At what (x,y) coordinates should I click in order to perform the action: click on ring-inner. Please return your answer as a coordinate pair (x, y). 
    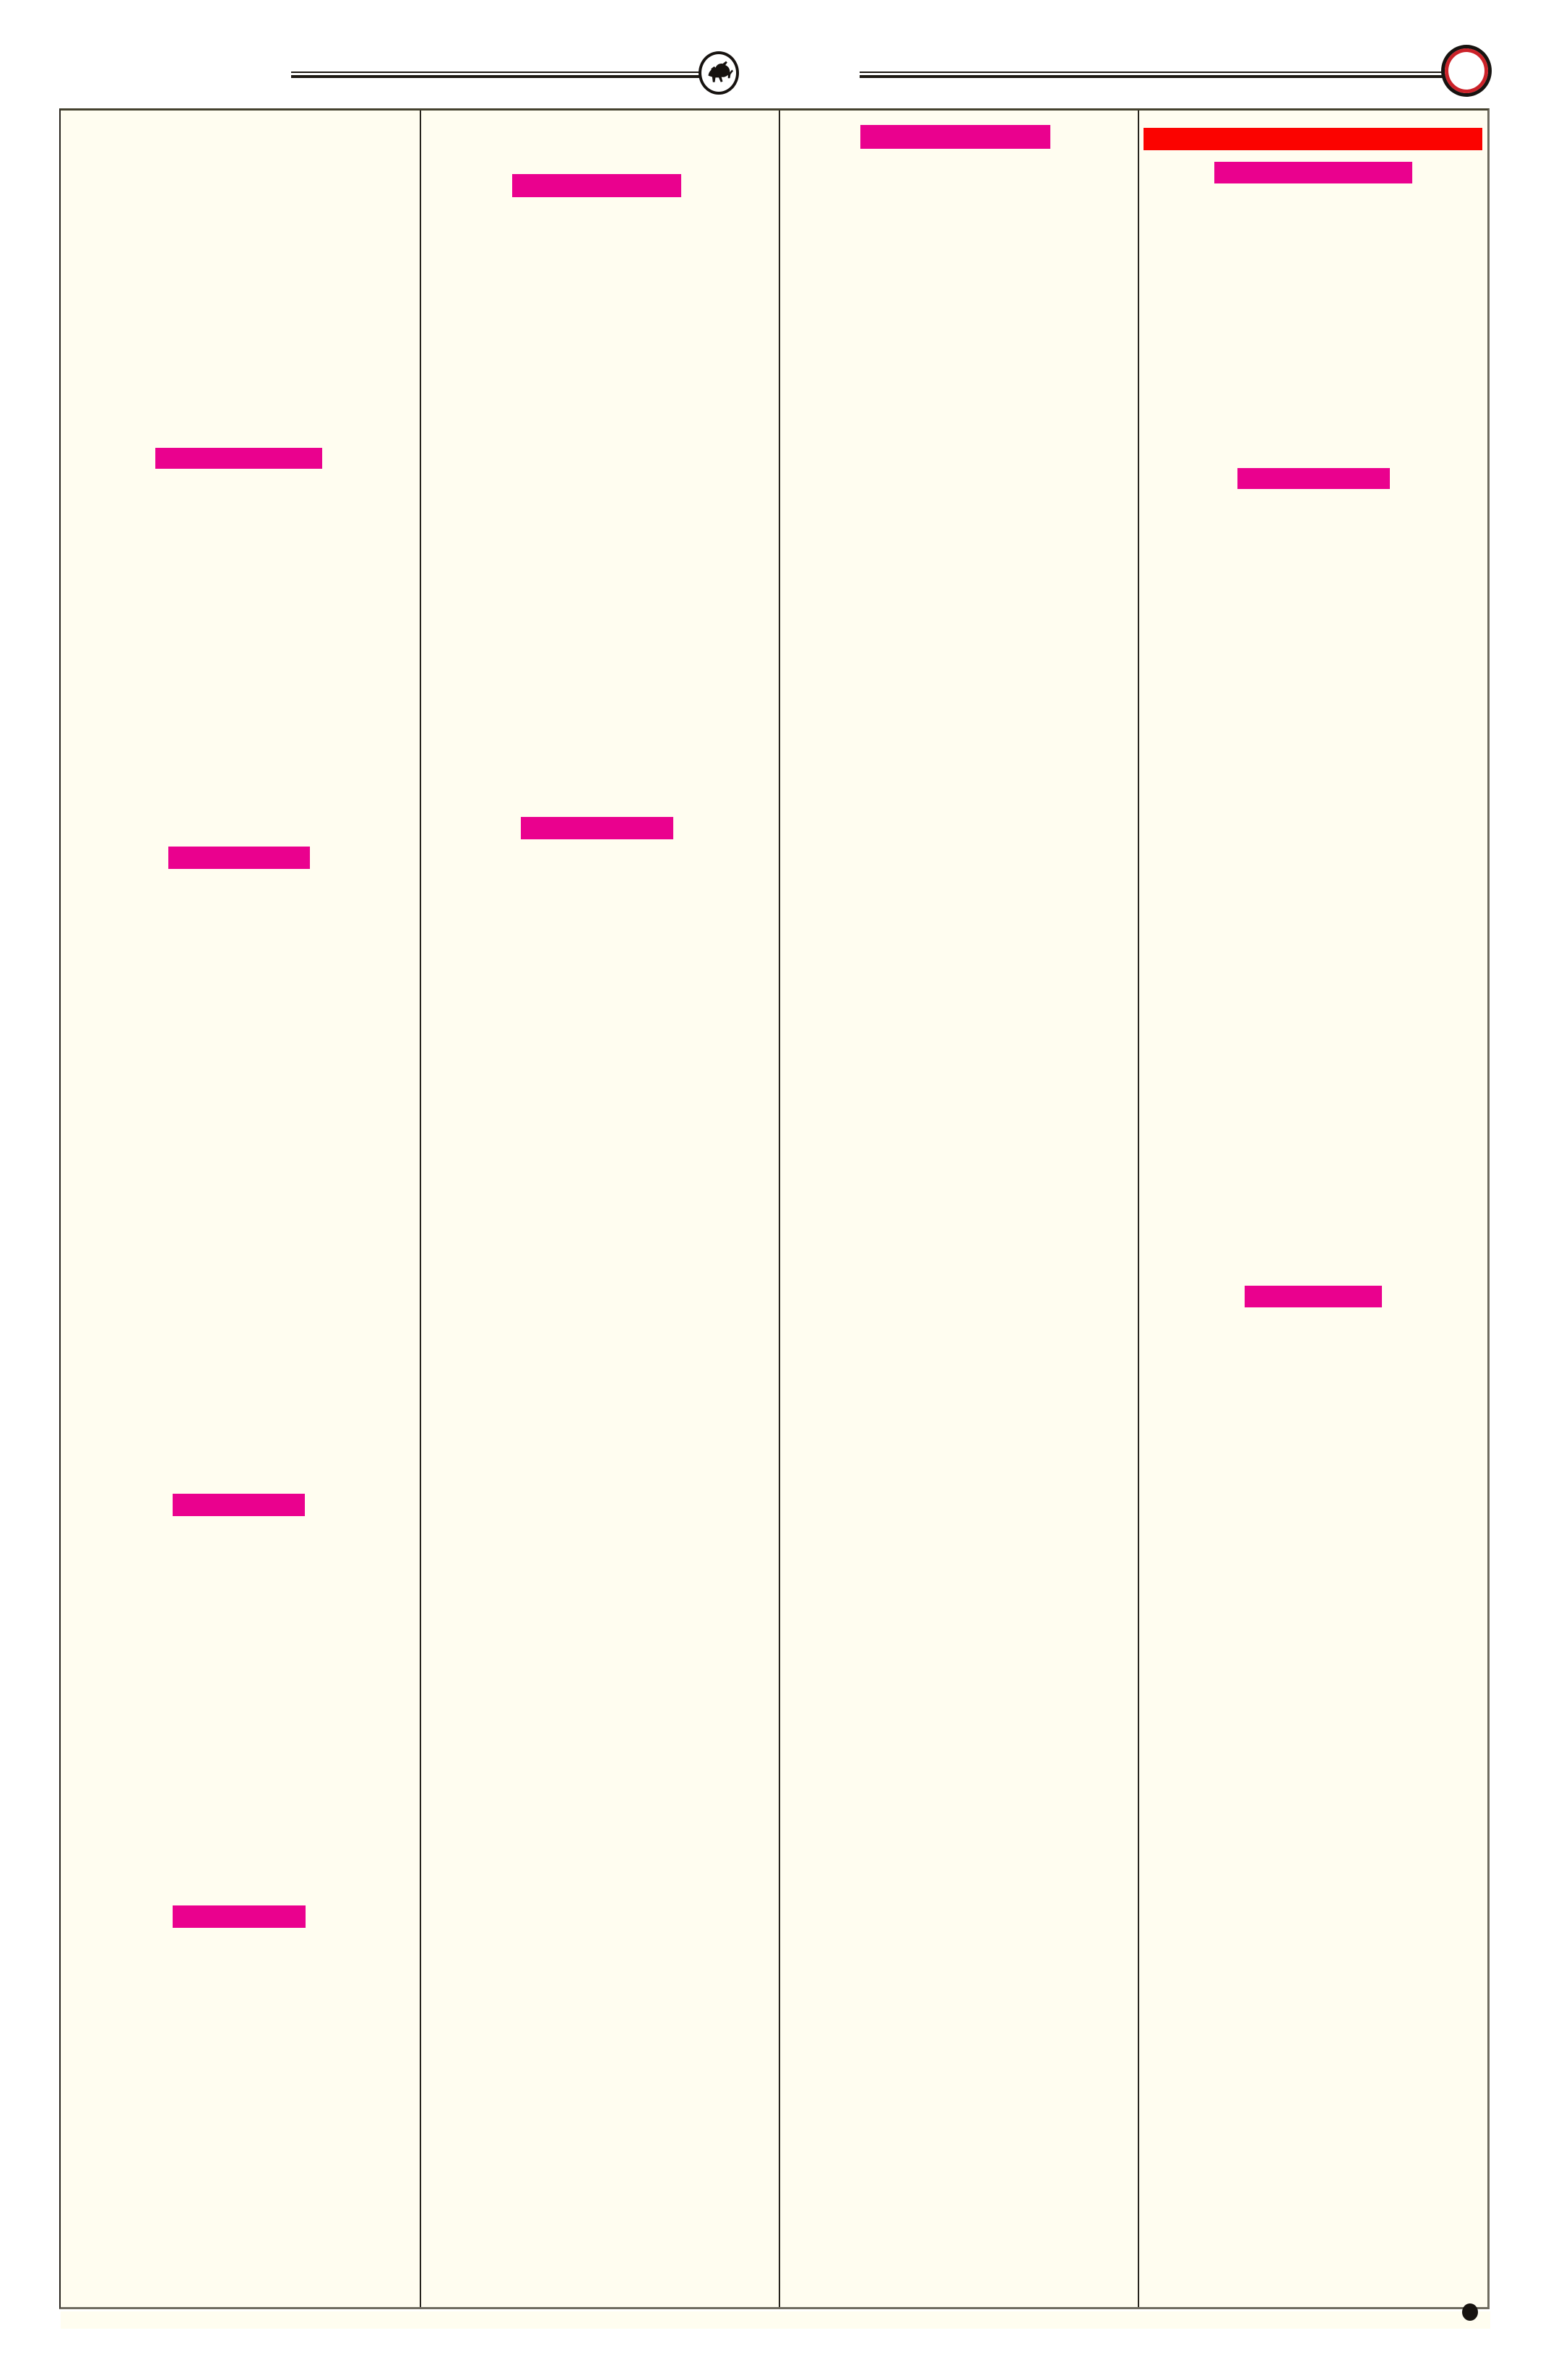
    Looking at the image, I should click on (1466, 70).